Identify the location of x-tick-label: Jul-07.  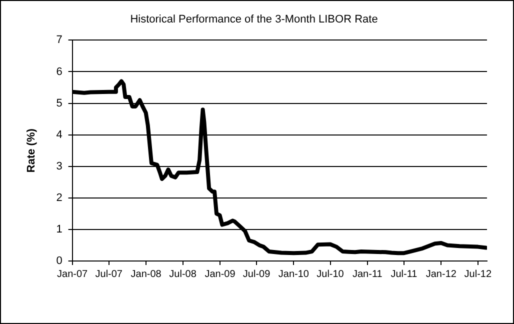
(109, 274).